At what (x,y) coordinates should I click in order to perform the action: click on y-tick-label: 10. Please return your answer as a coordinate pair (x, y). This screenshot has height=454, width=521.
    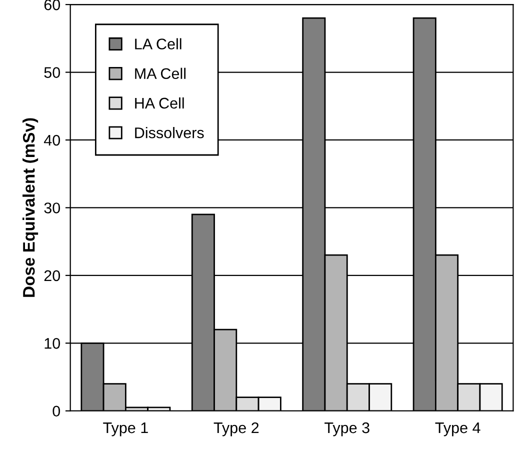
    Looking at the image, I should click on (52, 343).